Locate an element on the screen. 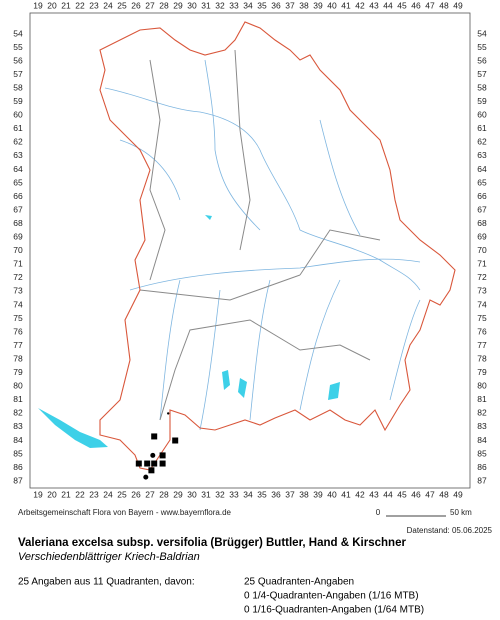 The image size is (500, 620). row-label: 71 is located at coordinates (482, 264).